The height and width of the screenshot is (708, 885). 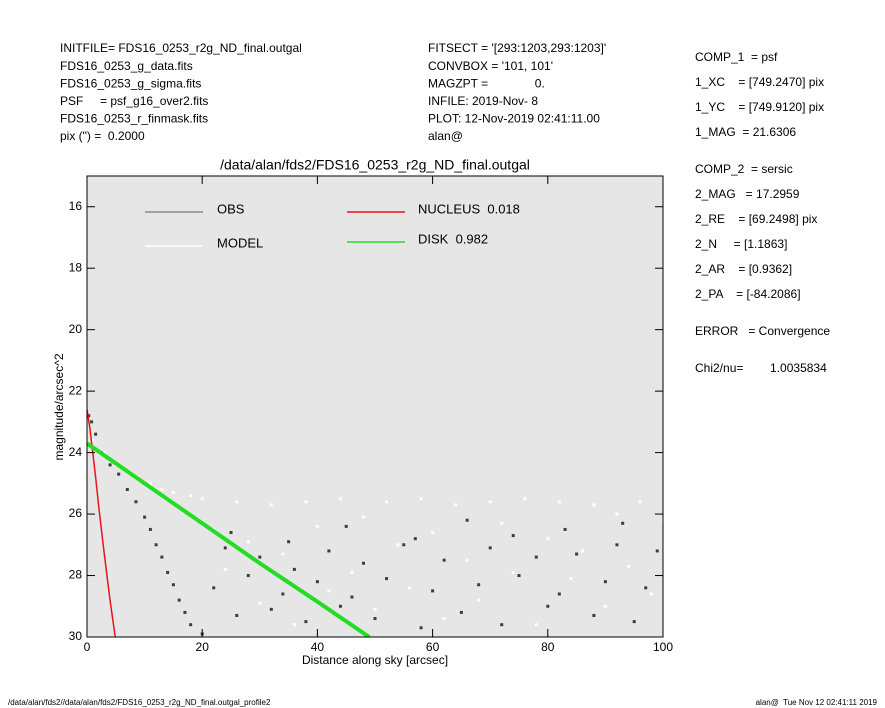 What do you see at coordinates (517, 48) in the screenshot?
I see `header-line: FITSECT = '[293:1203,293:1203]'` at bounding box center [517, 48].